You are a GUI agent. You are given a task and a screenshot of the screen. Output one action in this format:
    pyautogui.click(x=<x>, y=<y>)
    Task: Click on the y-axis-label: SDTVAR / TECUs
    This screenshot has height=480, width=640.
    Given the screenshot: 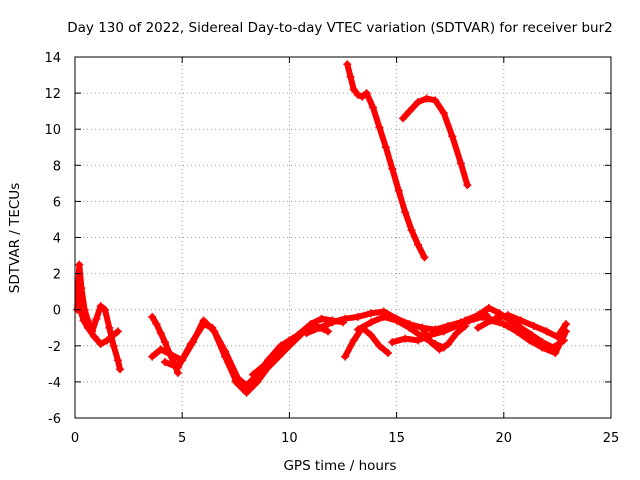 What is the action you would take?
    pyautogui.click(x=15, y=238)
    